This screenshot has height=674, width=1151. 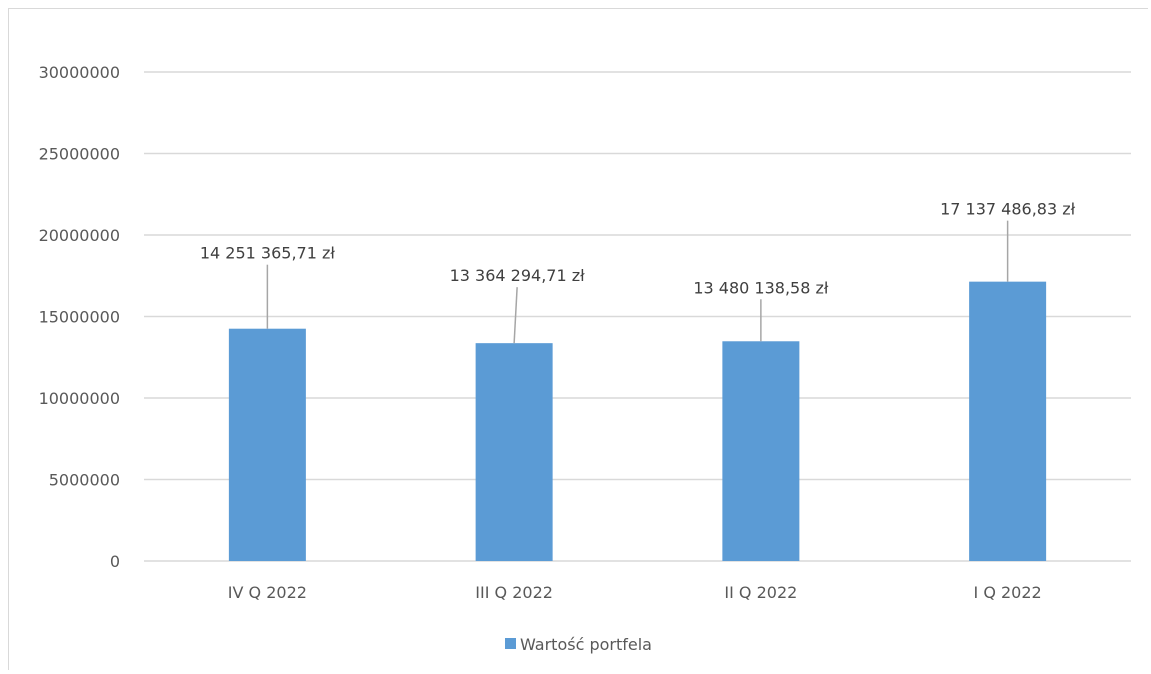 I want to click on x-tick-label: IV Q 2022, so click(x=267, y=592).